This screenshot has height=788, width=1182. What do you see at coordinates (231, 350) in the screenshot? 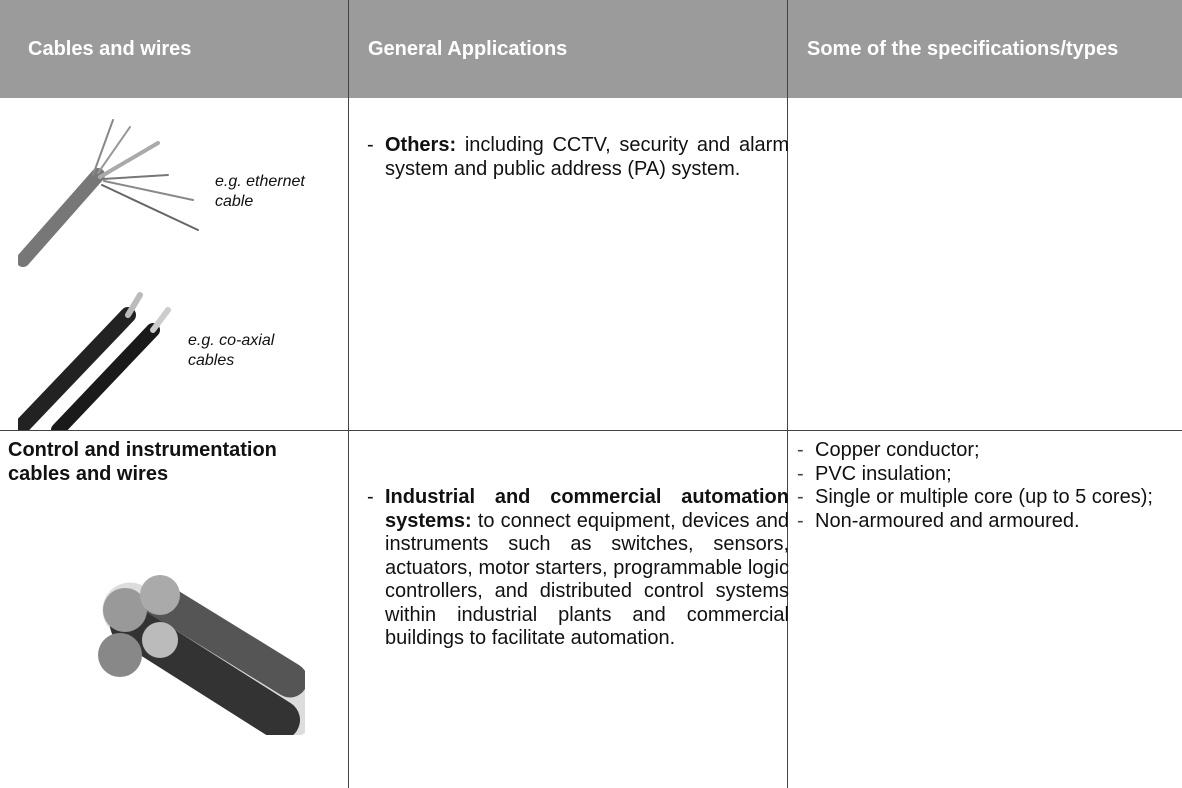
I see `caption: e.g. co-axial cables` at bounding box center [231, 350].